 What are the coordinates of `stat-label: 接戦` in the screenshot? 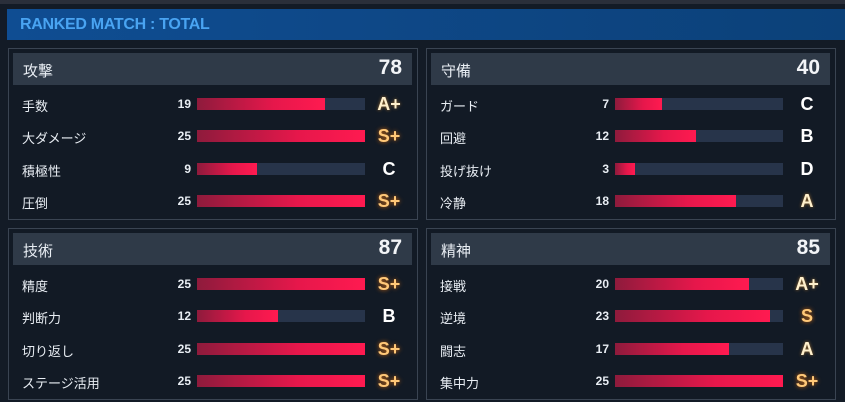 It's located at (453, 286).